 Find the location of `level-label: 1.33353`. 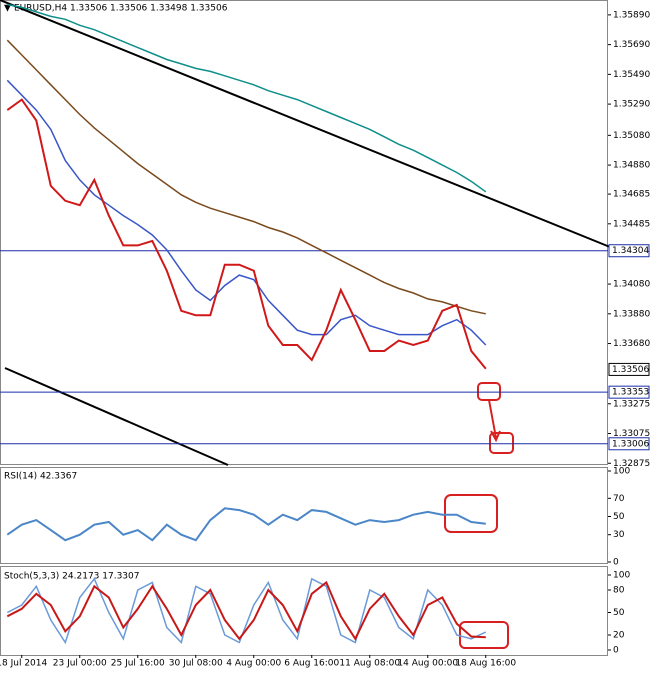

level-label: 1.33353 is located at coordinates (630, 393).